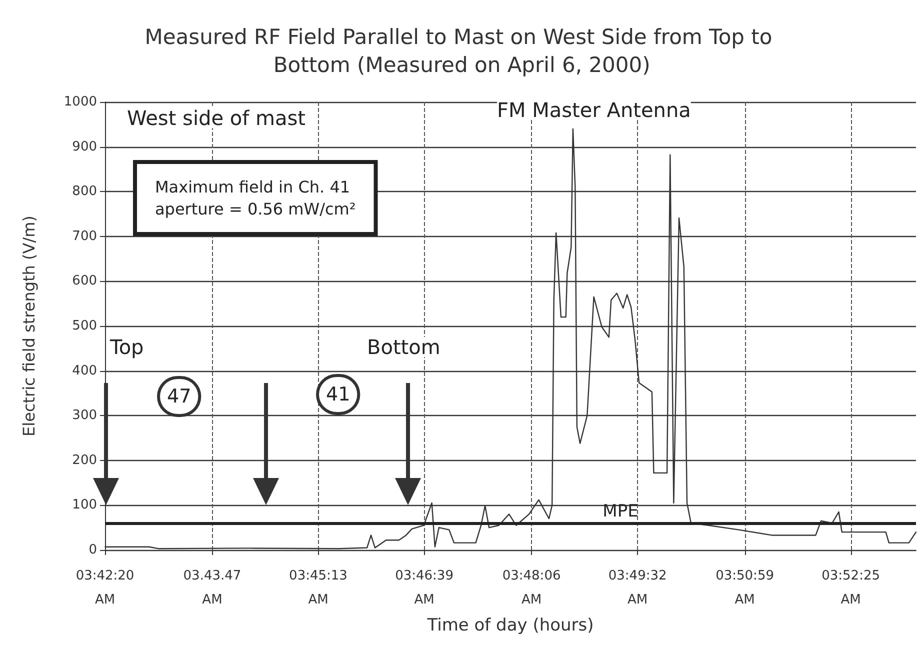 The width and height of the screenshot is (917, 645). I want to click on y-tick-label: 1000, so click(80, 102).